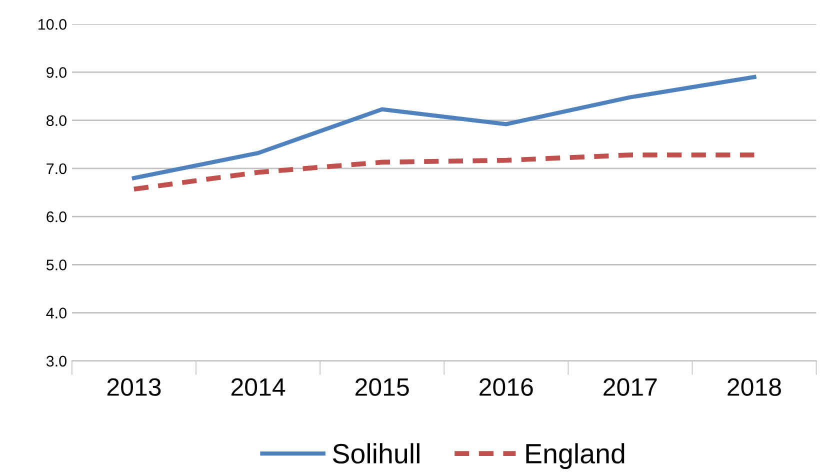 This screenshot has height=473, width=827. I want to click on x-tick-label: 2016, so click(506, 387).